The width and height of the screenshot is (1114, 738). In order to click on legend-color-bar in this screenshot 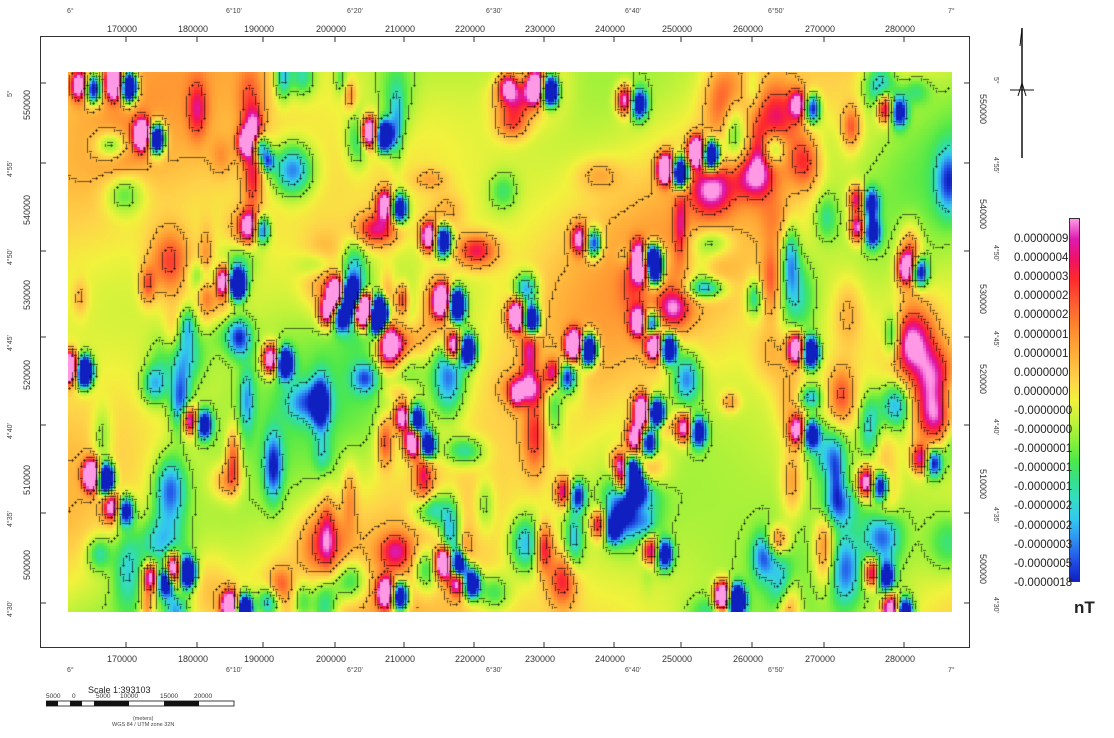, I will do `click(1074, 400)`.